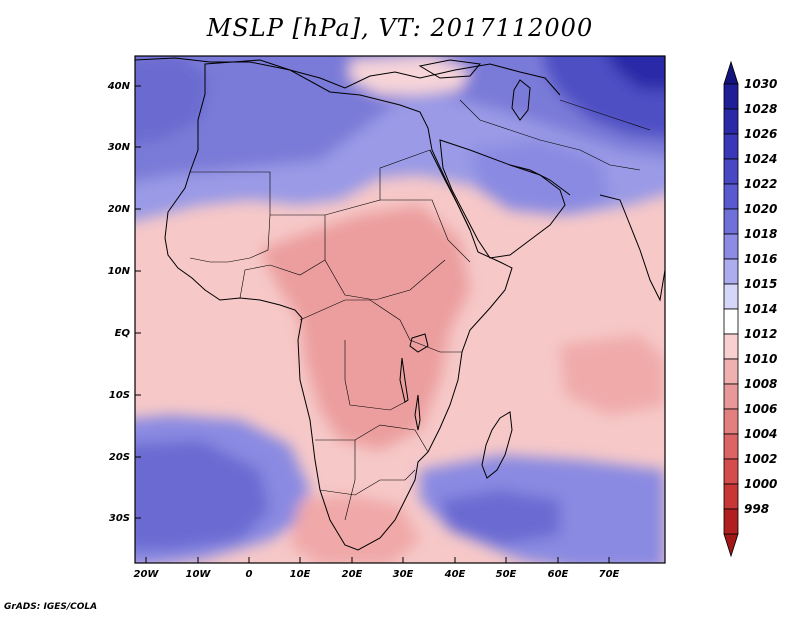 The width and height of the screenshot is (800, 618). What do you see at coordinates (119, 271) in the screenshot?
I see `lat-label-10n: 10N` at bounding box center [119, 271].